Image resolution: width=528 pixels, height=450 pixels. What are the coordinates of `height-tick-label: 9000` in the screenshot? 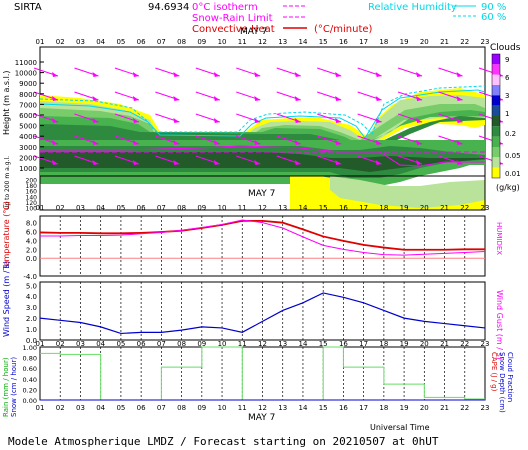 It's located at (28, 84).